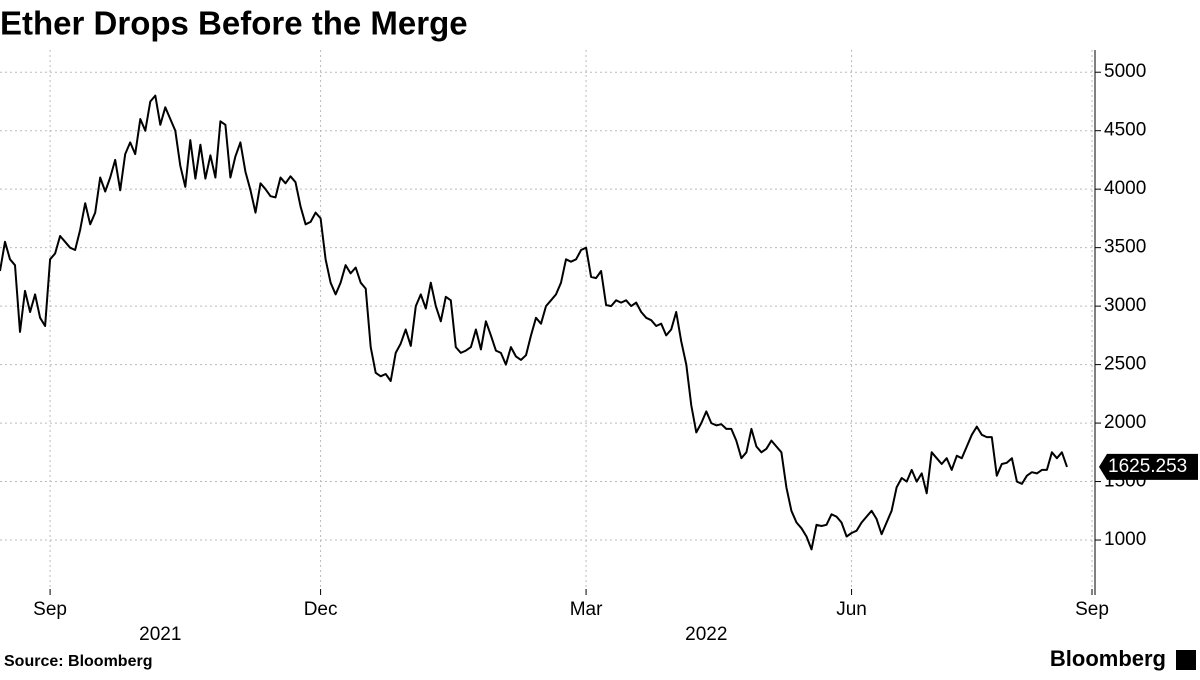  I want to click on y-tick-label: 3500, so click(1125, 247).